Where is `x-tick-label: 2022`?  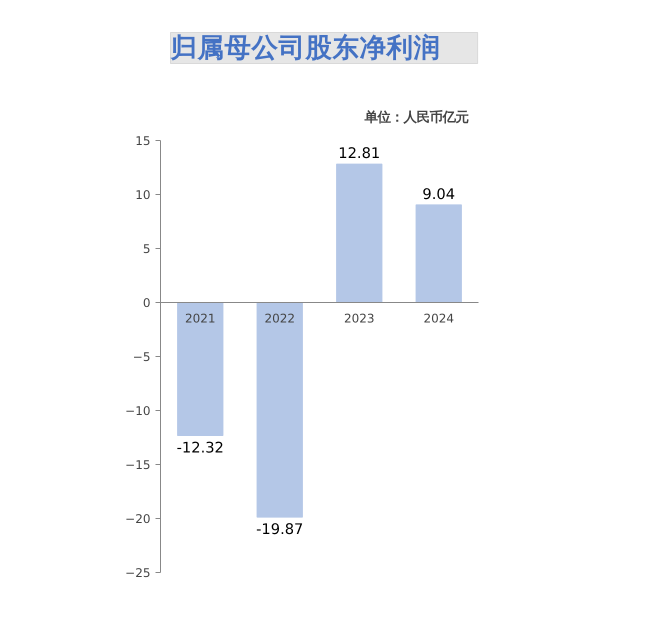
x-tick-label: 2022 is located at coordinates (280, 319).